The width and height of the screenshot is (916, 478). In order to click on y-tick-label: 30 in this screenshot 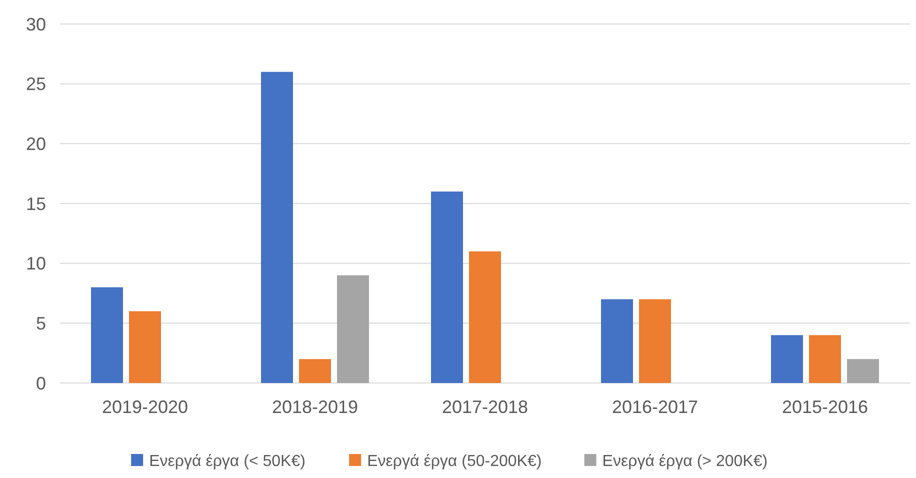, I will do `click(36, 24)`.